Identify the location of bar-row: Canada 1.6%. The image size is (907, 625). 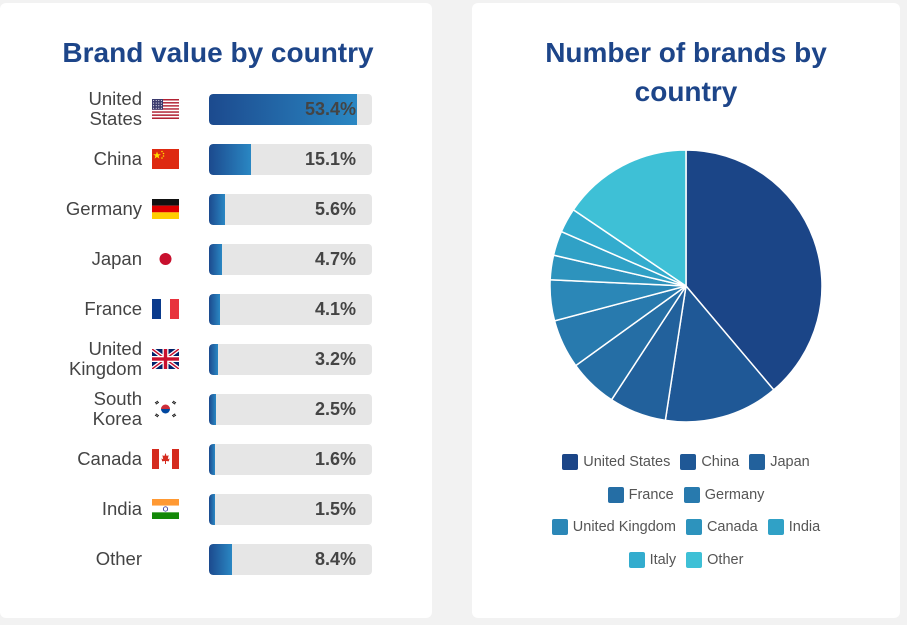
(216, 459).